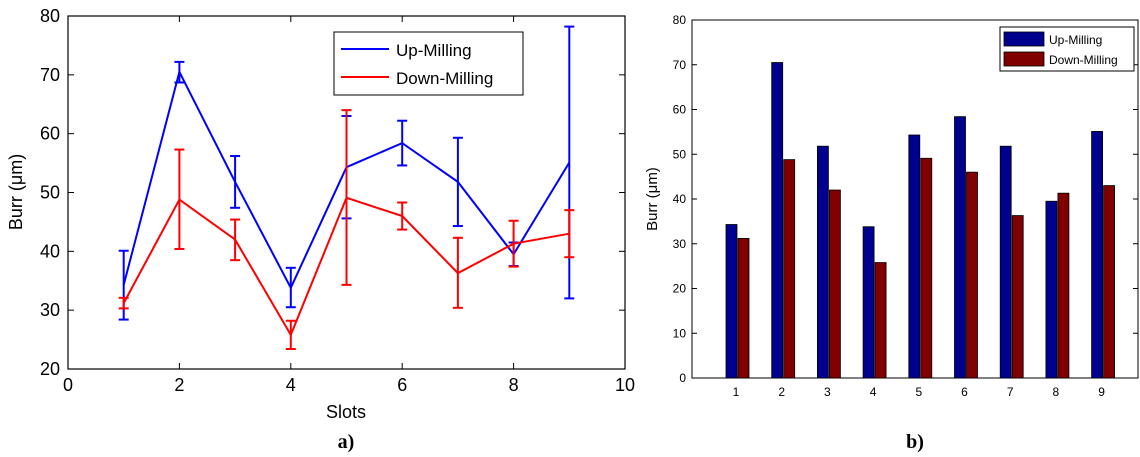 This screenshot has height=457, width=1140. Describe the element at coordinates (16, 192) in the screenshot. I see `chart-a-y-axis-label: Burr (μm)` at that location.